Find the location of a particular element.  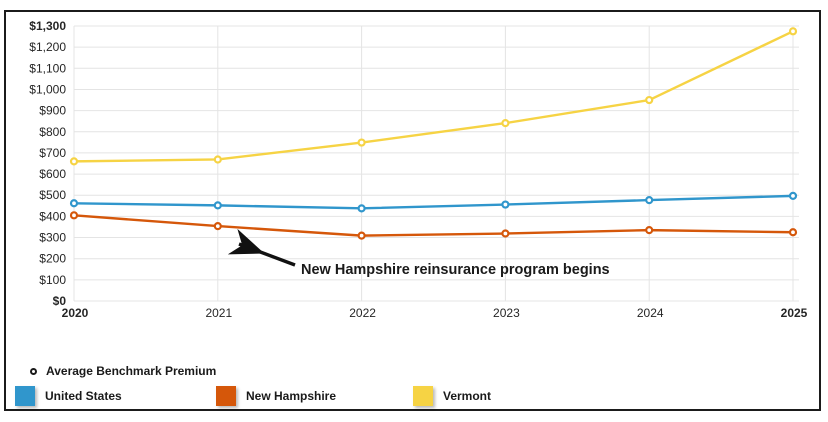

y-tick-label: $300 is located at coordinates (52, 238).